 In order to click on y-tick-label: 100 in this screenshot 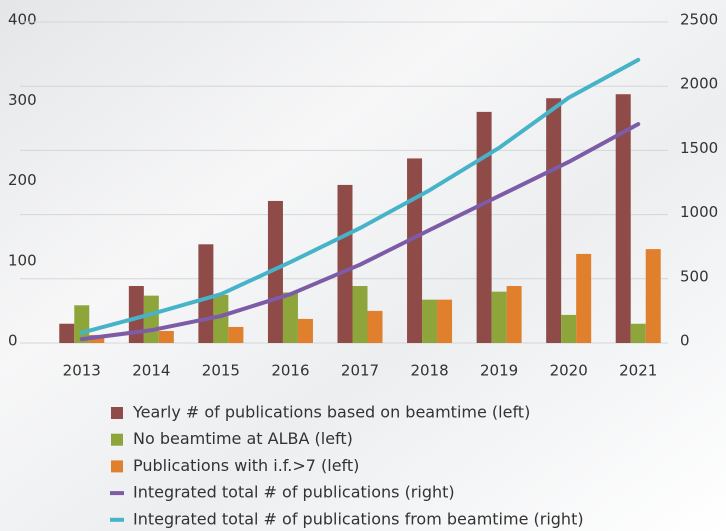, I will do `click(22, 260)`.